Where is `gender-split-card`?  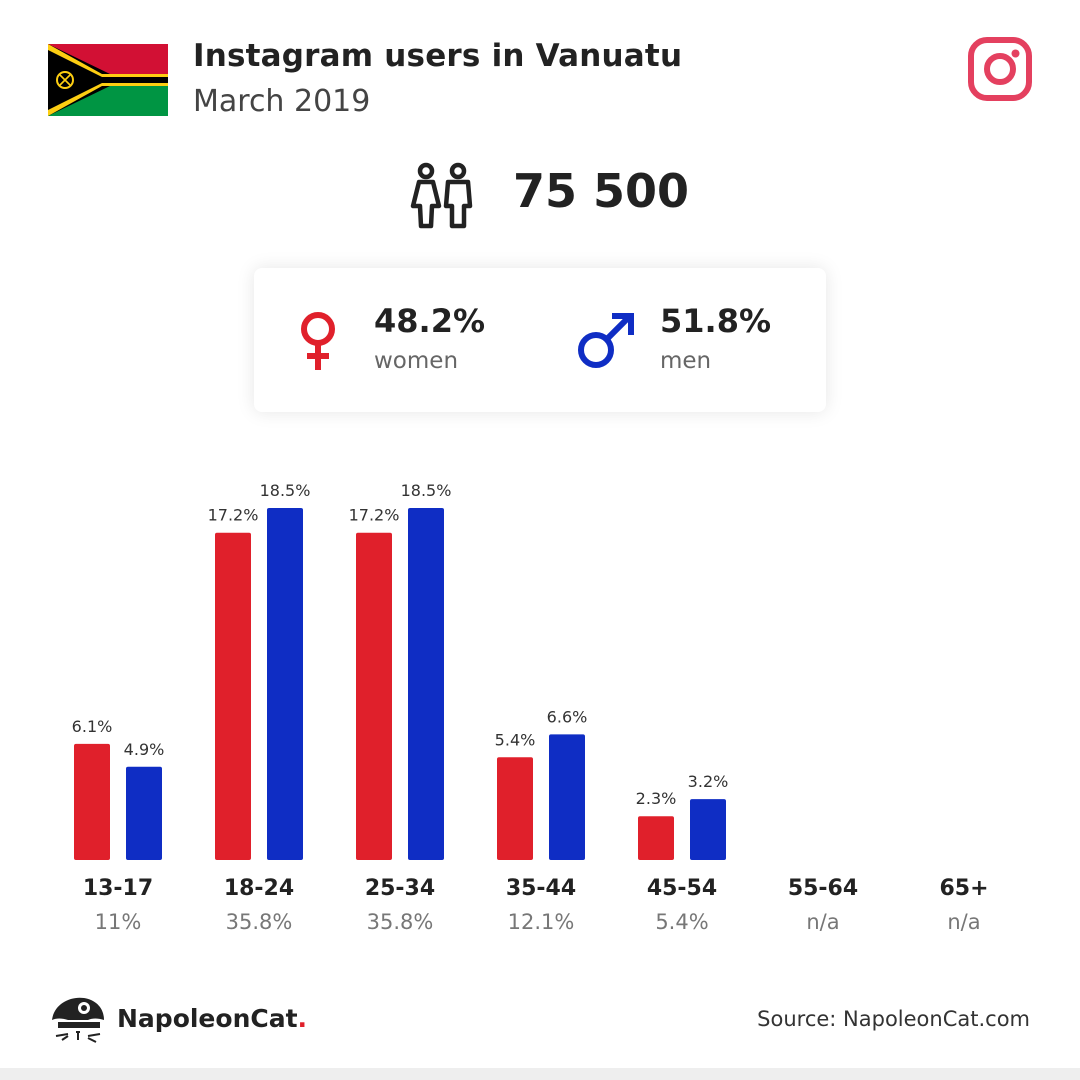
gender-split-card is located at coordinates (540, 340).